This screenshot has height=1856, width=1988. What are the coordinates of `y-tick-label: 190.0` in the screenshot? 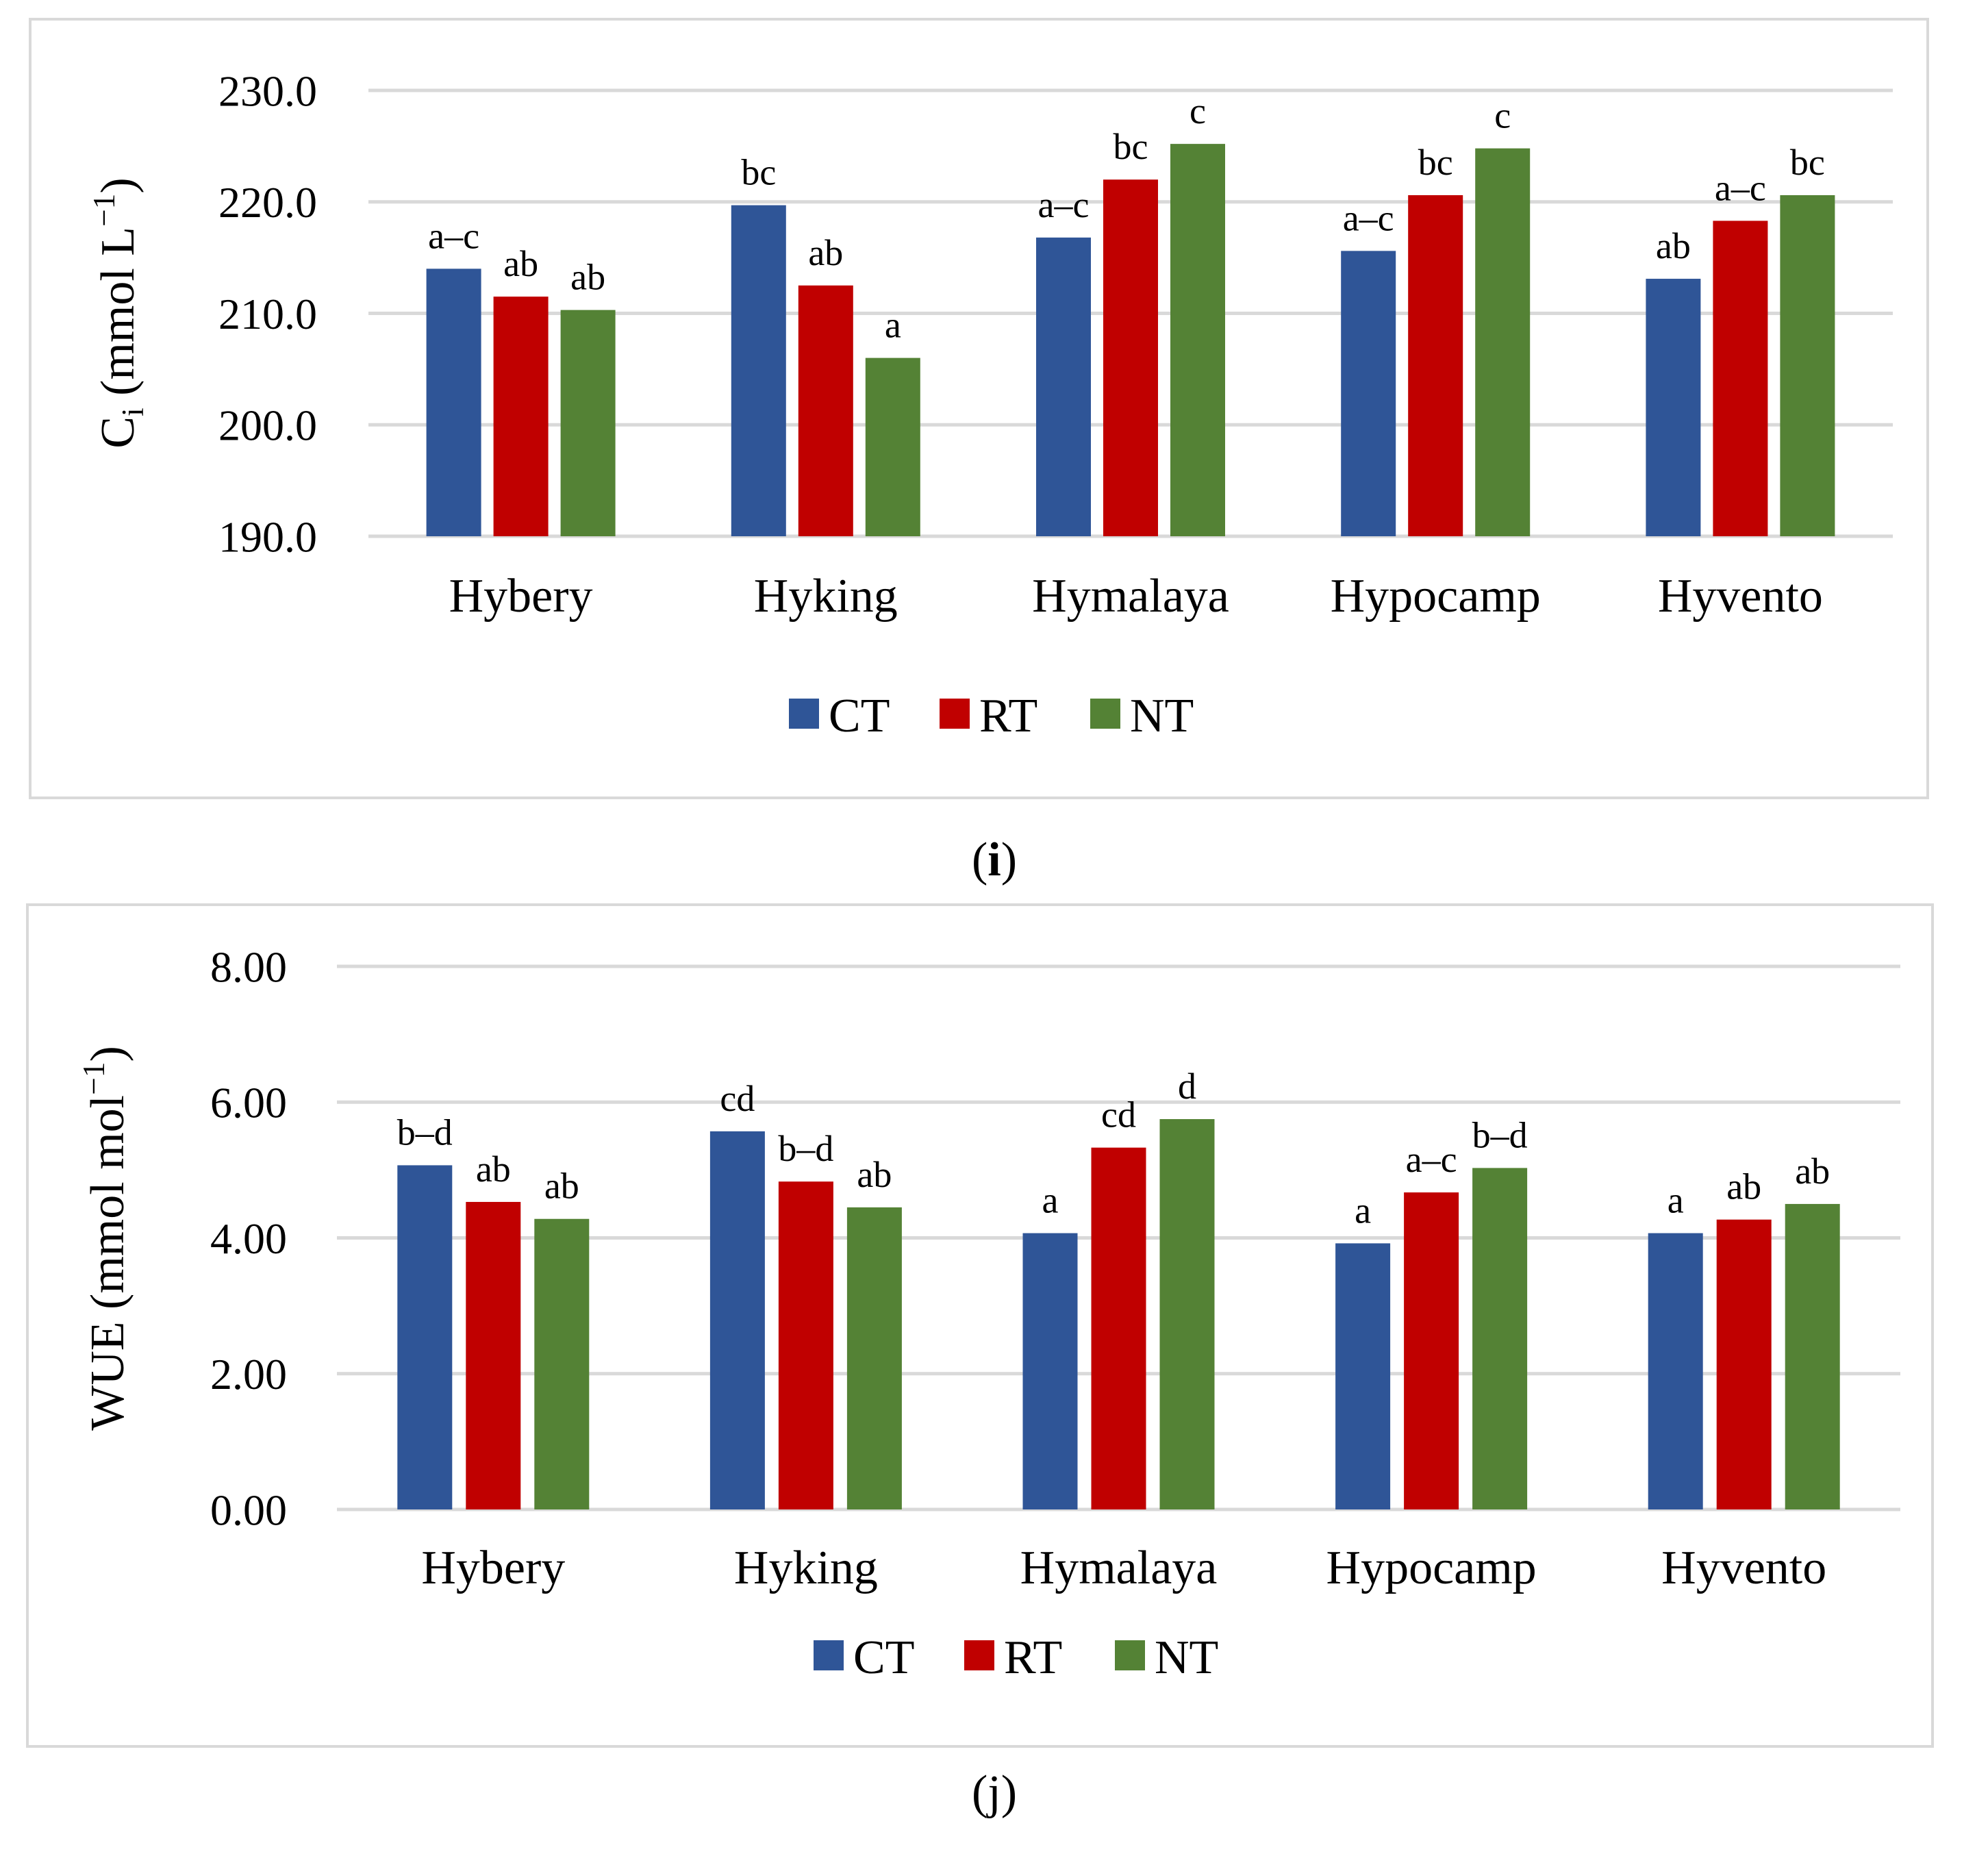 It's located at (267, 536).